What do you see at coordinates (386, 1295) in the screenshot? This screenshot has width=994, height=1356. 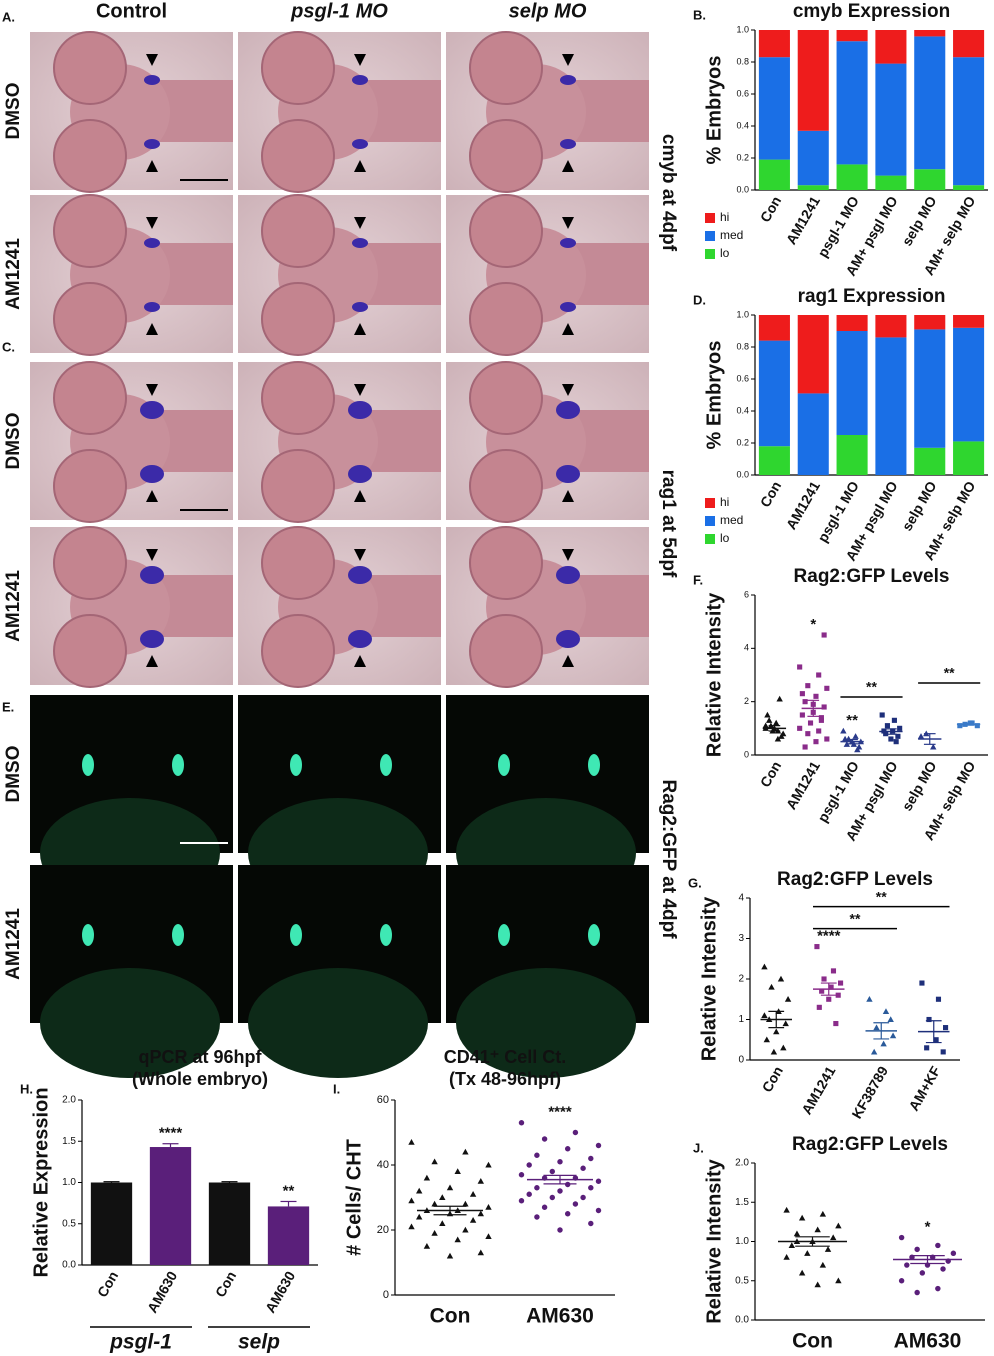 I see `y-tick-label: 0` at bounding box center [386, 1295].